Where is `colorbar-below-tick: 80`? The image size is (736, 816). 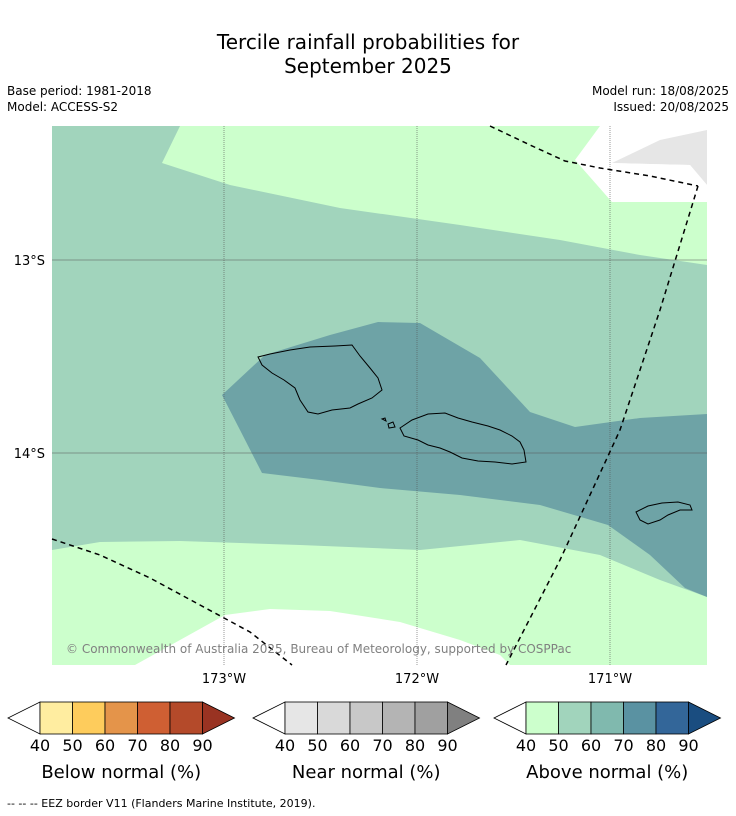 colorbar-below-tick: 80 is located at coordinates (170, 745).